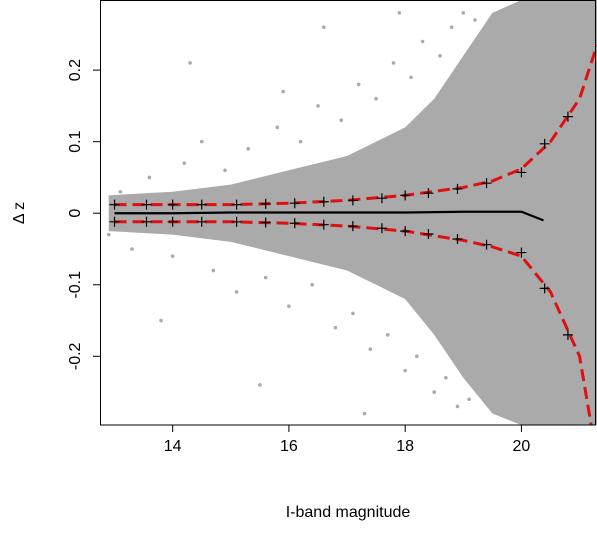  I want to click on x-tick-label: 18, so click(405, 446).